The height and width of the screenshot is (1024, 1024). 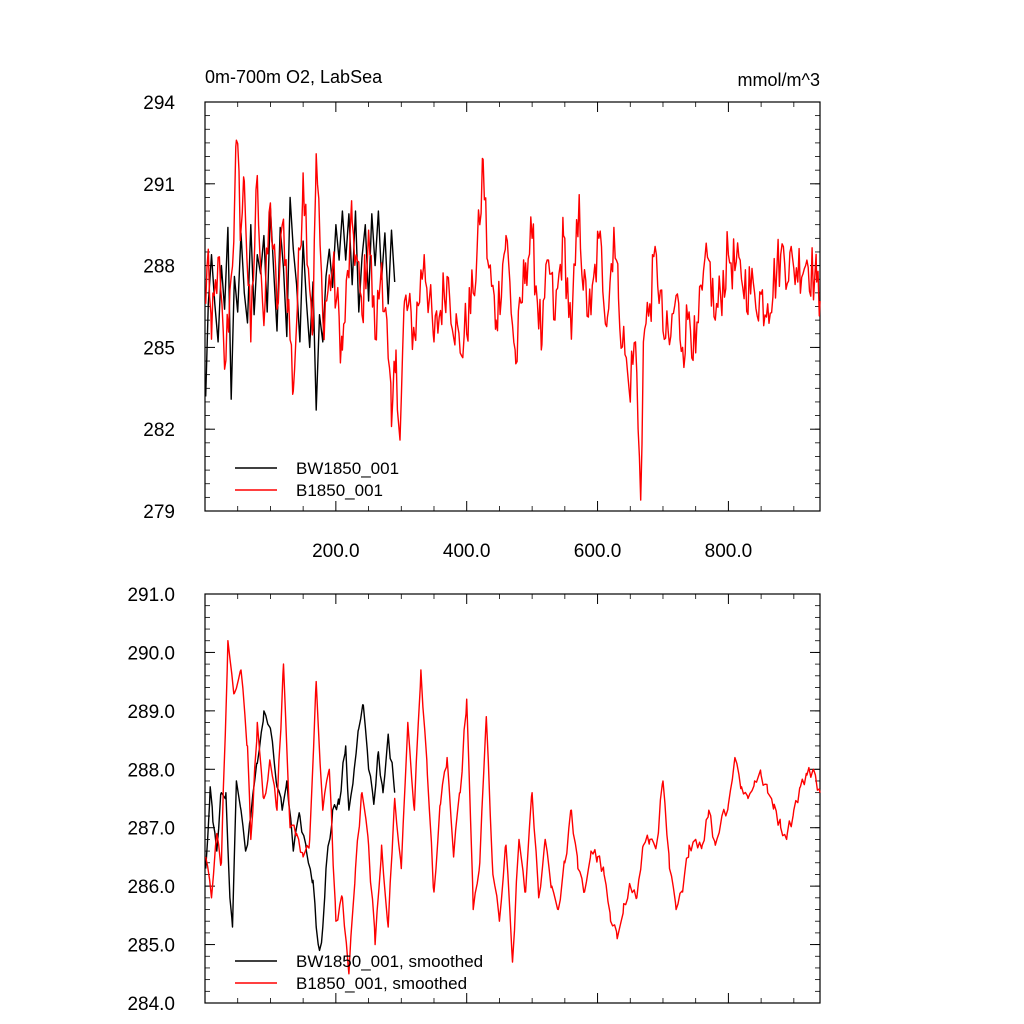 What do you see at coordinates (159, 512) in the screenshot?
I see `y-tick-label: 279` at bounding box center [159, 512].